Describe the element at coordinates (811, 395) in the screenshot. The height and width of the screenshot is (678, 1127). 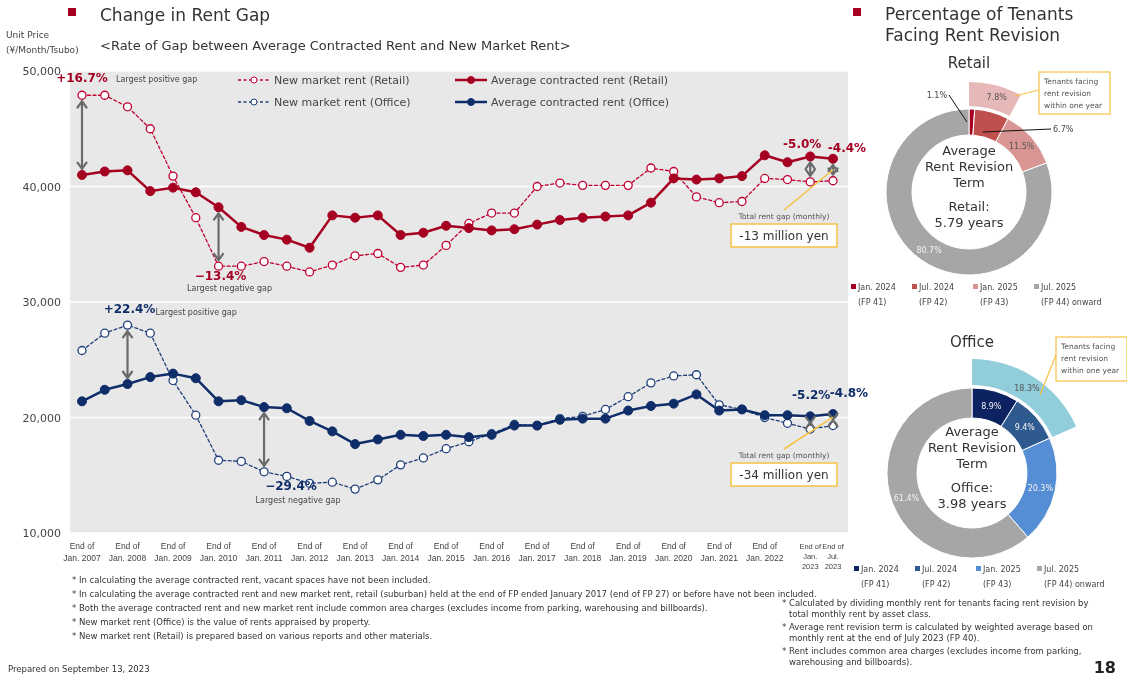
I see `annotation: -5.2%` at that location.